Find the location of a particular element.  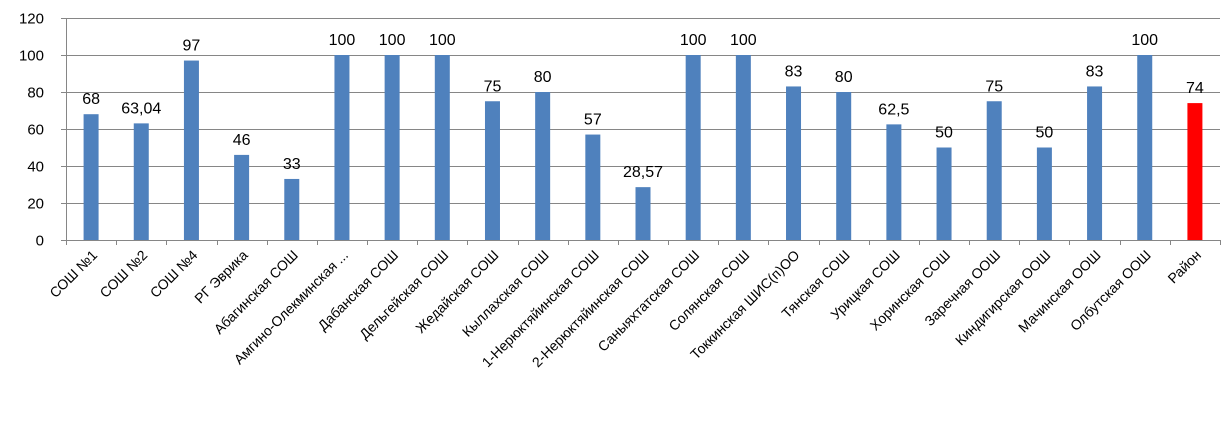

data-label: 68 is located at coordinates (91, 99).